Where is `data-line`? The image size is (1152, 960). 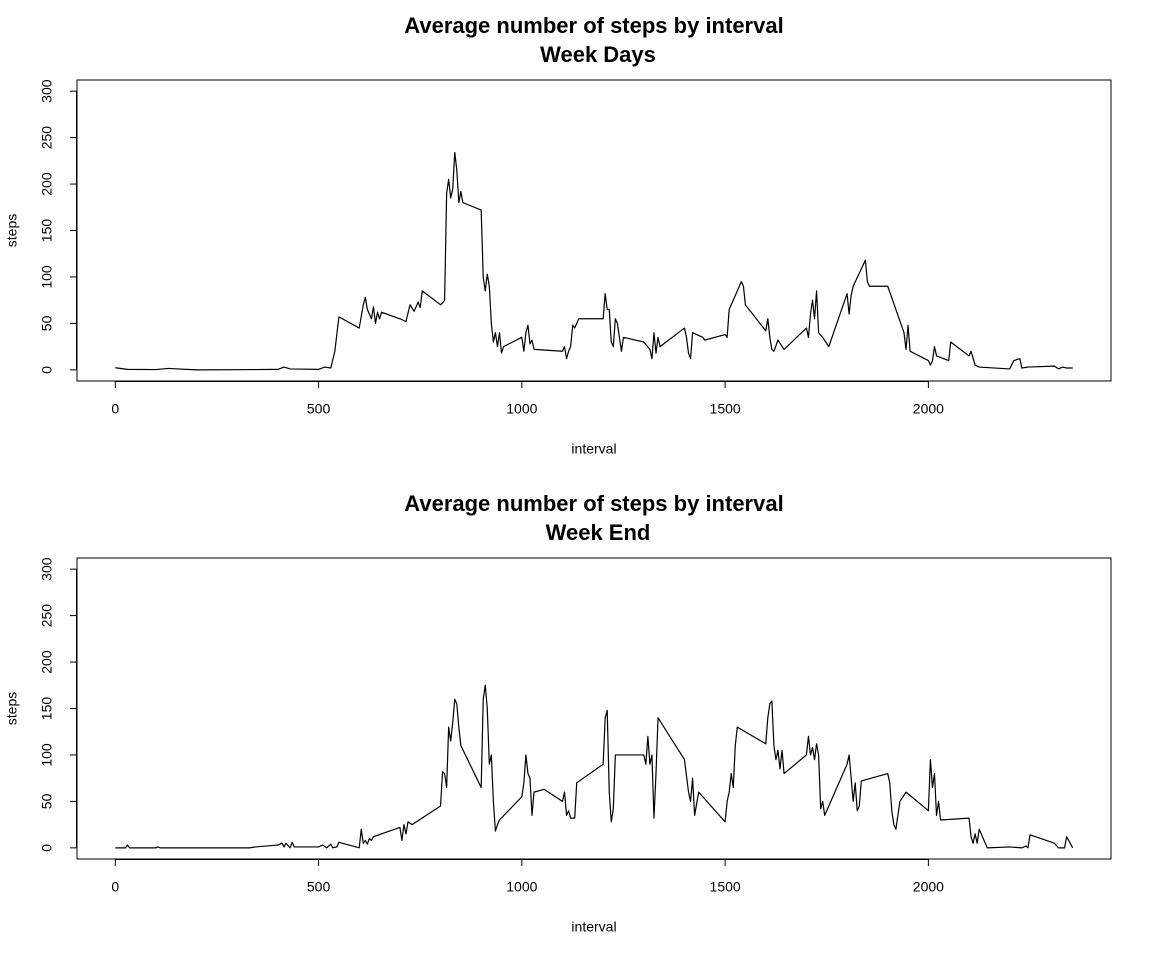
data-line is located at coordinates (594, 766).